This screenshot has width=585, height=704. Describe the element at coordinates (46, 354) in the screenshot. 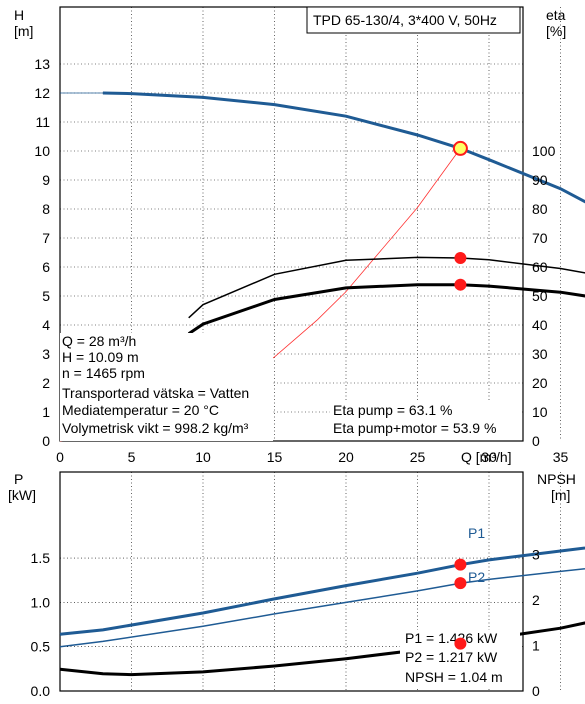

I see `top-y-left-tick: 3` at that location.